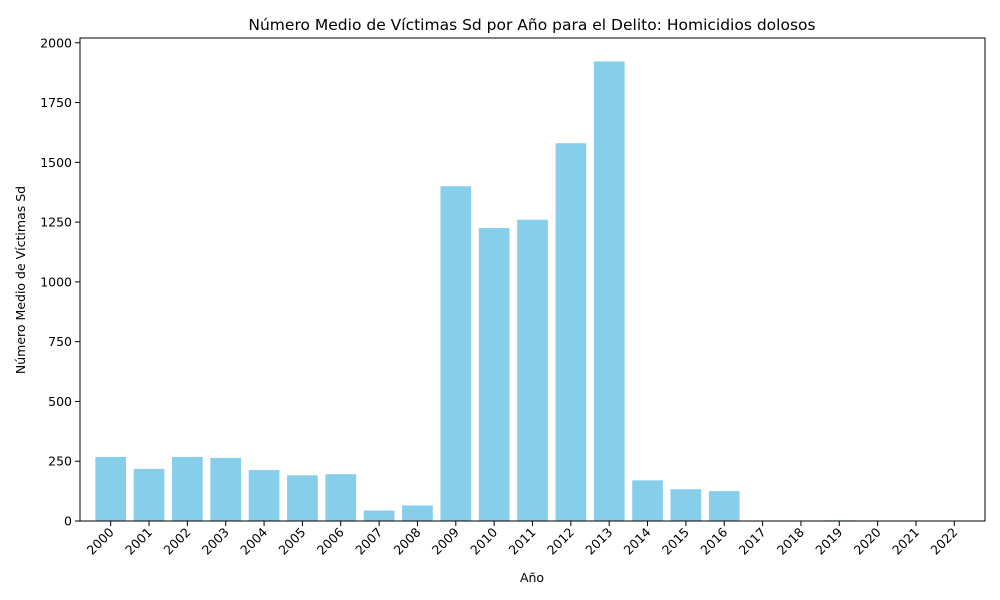  I want to click on y-tick-label-0: 0, so click(68, 521).